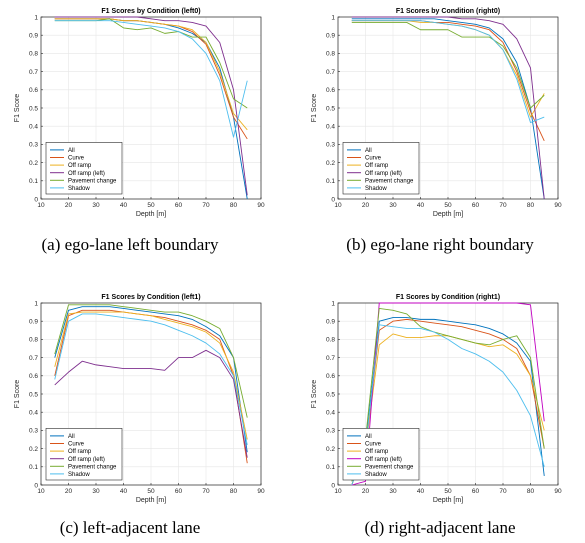 The image size is (585, 543). I want to click on subfigure-caption: (c) left-adjacent lane, so click(130, 527).